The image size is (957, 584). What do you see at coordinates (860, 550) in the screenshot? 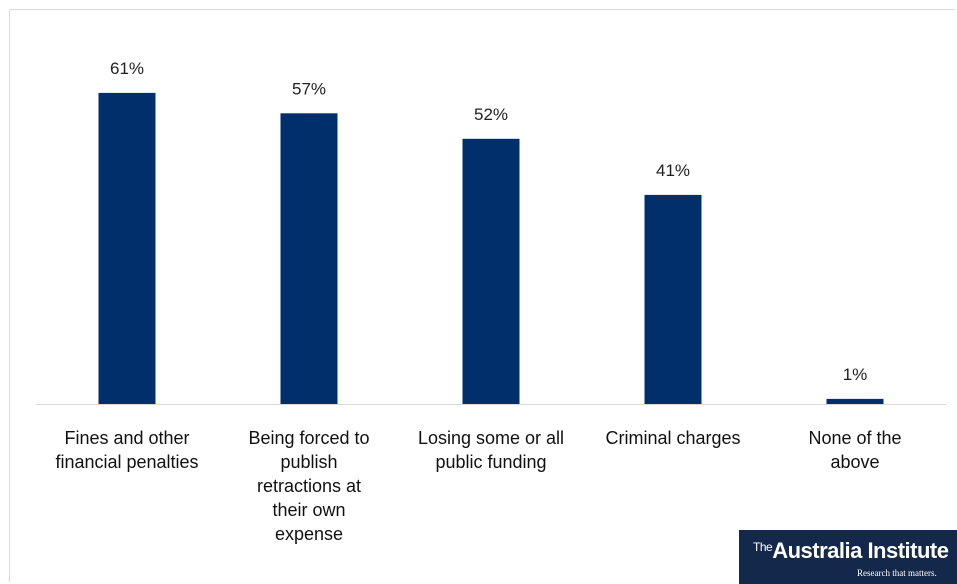
I see `logo-name: Australia Institute` at bounding box center [860, 550].